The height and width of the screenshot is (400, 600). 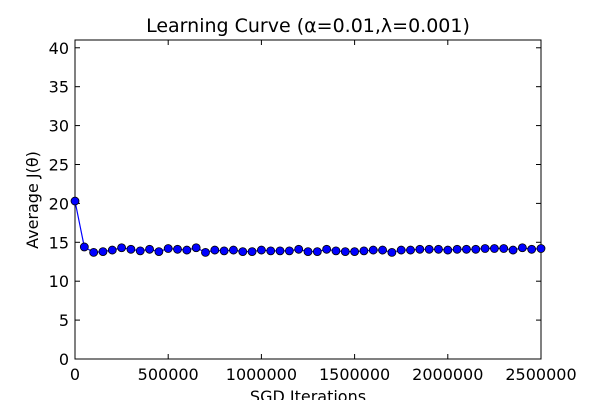 What do you see at coordinates (59, 126) in the screenshot?
I see `y-tick-label: 30` at bounding box center [59, 126].